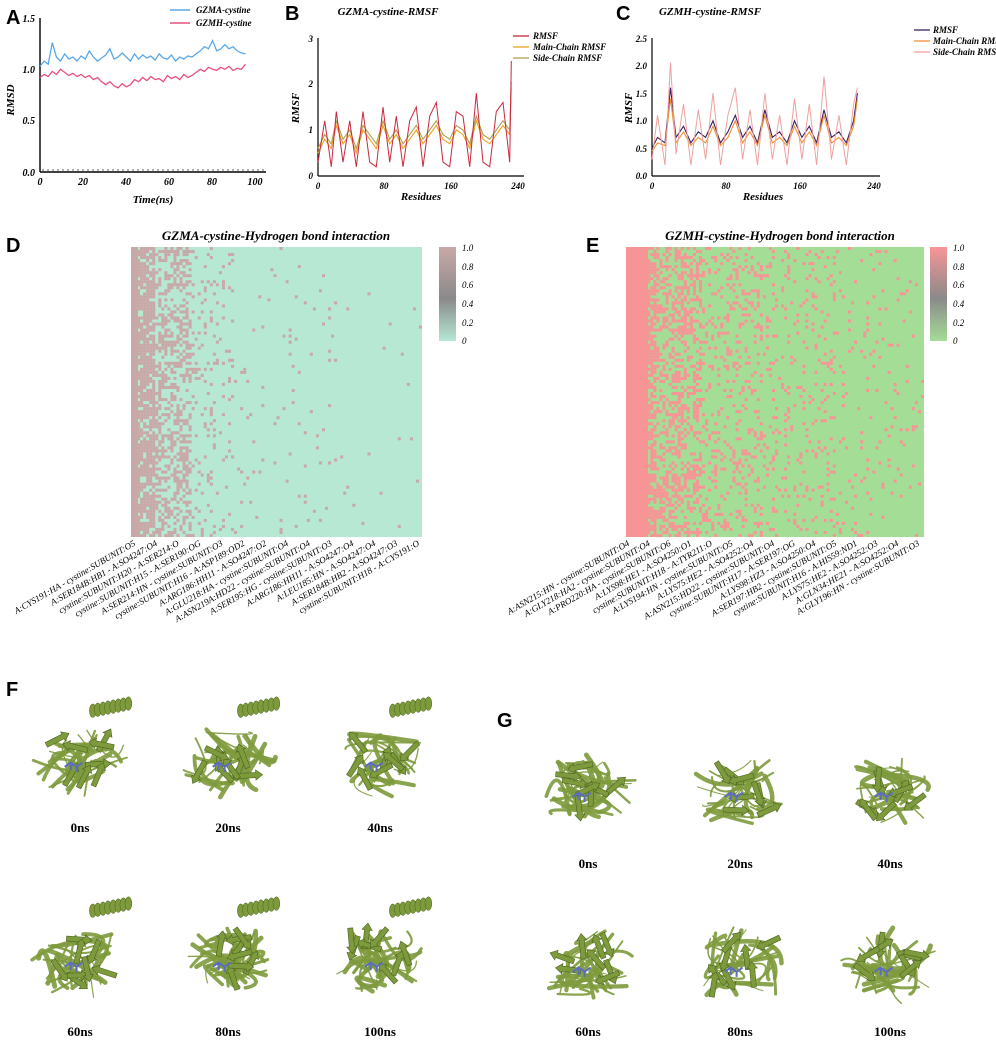  I want to click on heatmap-dominant-column, so click(134, 392).